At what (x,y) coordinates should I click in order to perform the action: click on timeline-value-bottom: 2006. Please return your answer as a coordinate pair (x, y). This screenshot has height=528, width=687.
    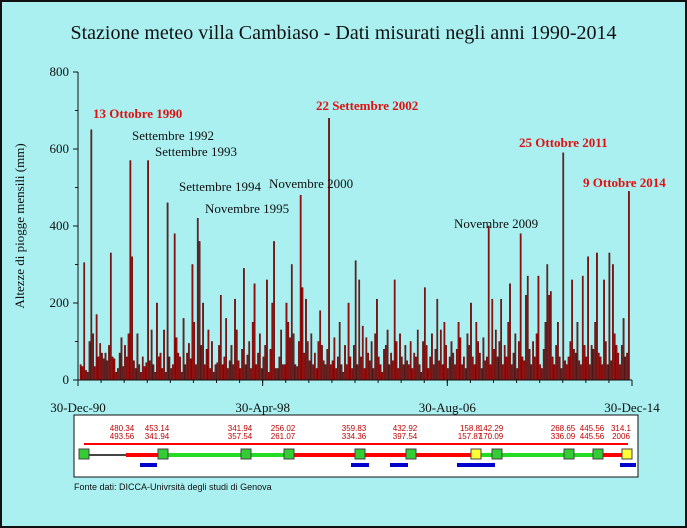
    Looking at the image, I should click on (621, 436).